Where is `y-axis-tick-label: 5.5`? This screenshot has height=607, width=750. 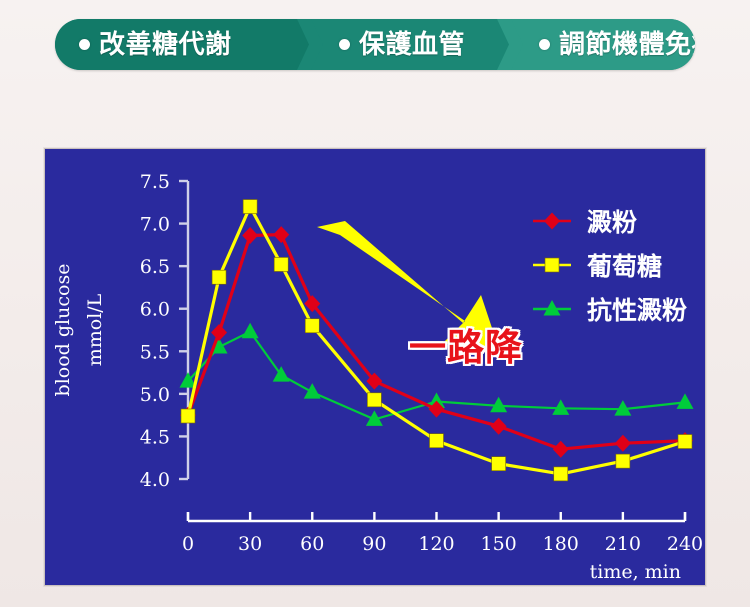
y-axis-tick-label: 5.5 is located at coordinates (155, 352).